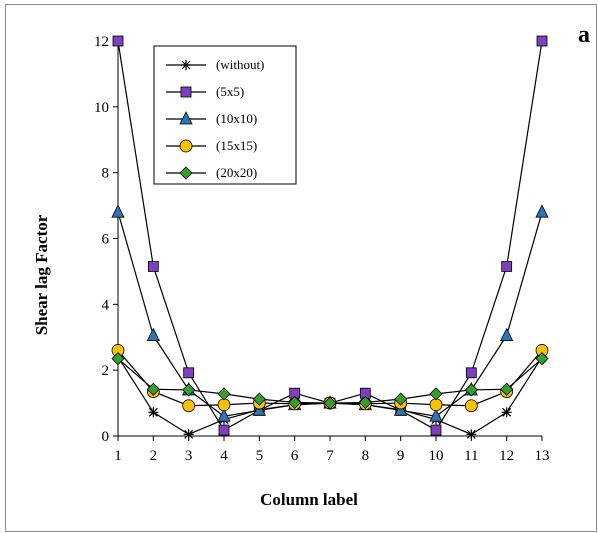 The image size is (598, 533). I want to click on legend: (without) (5x5) (10x10) (15x15) (20x20), so click(225, 115).